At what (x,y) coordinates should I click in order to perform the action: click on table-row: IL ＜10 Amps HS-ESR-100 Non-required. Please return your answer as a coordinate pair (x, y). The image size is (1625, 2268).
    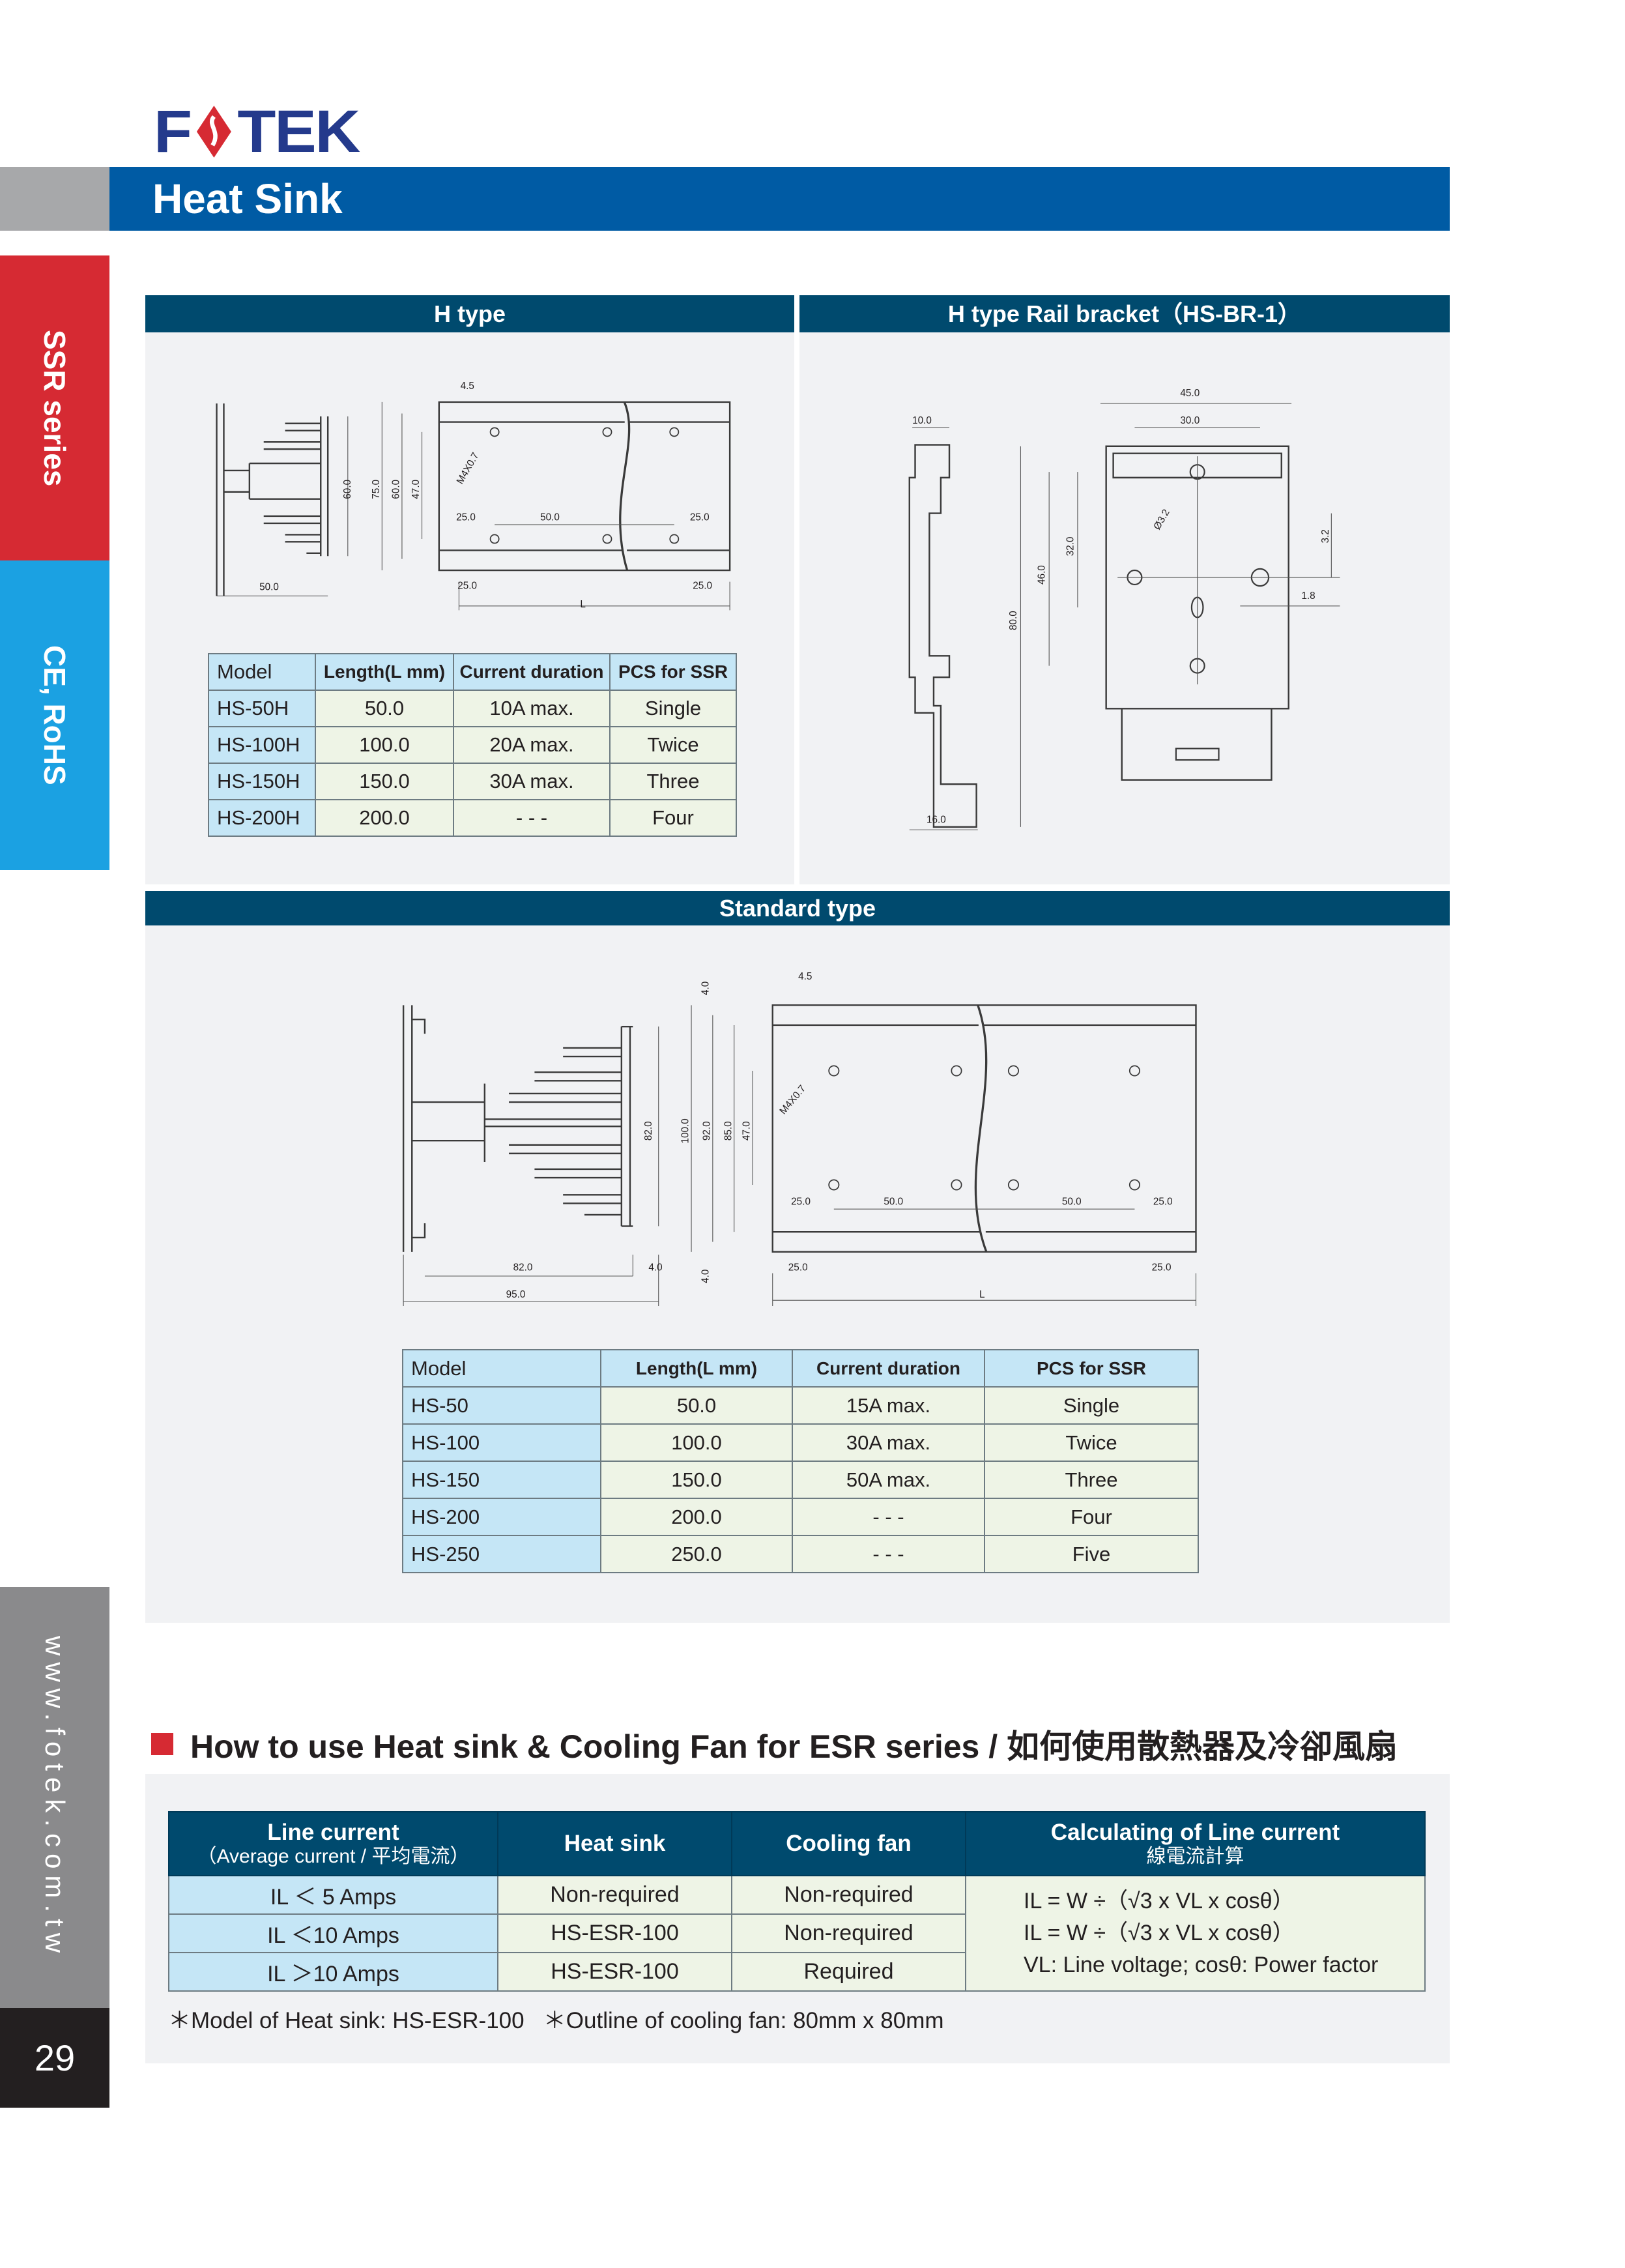
    Looking at the image, I should click on (796, 1933).